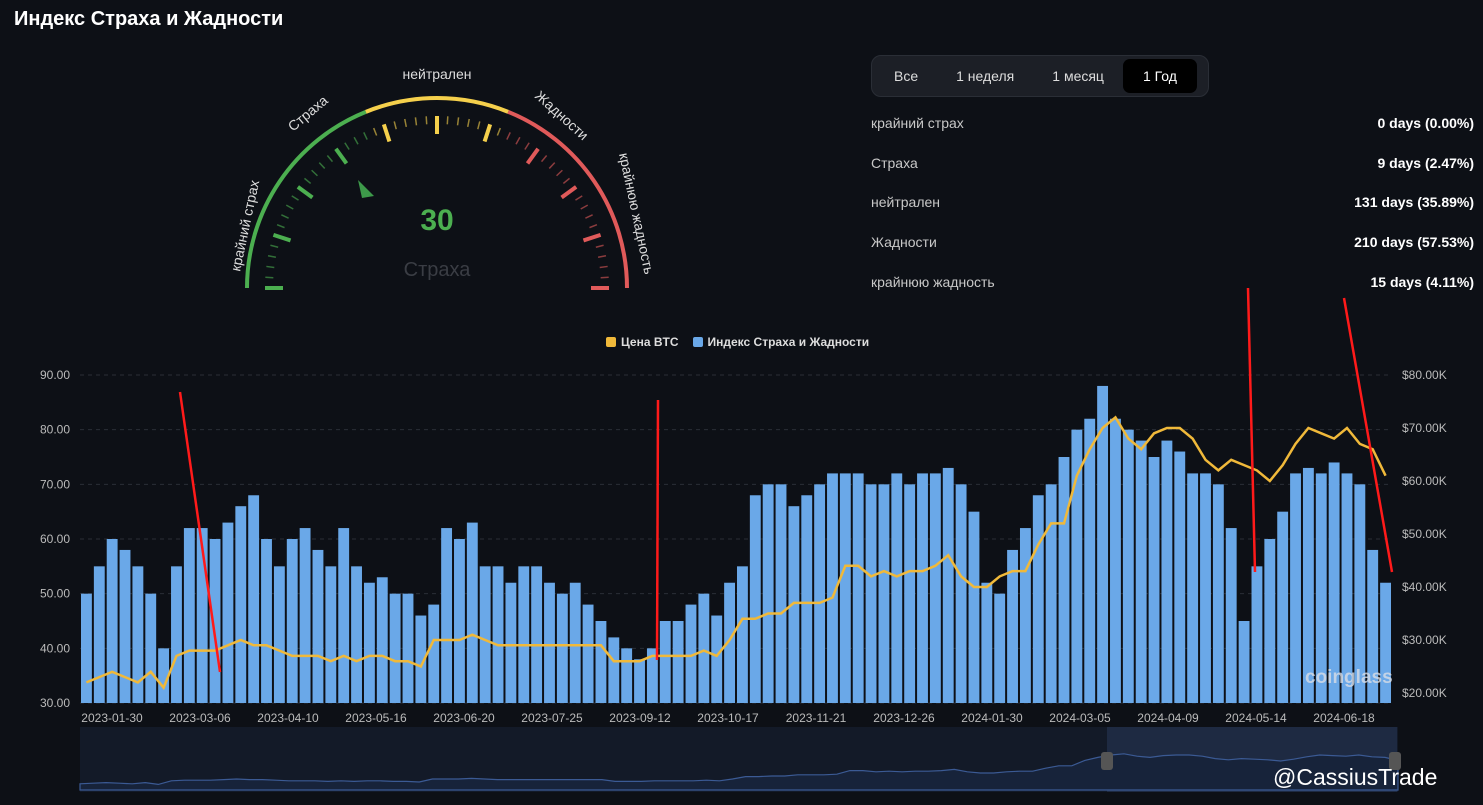  Describe the element at coordinates (112, 718) in the screenshot. I see `x-tick: 2023-01-30` at that location.